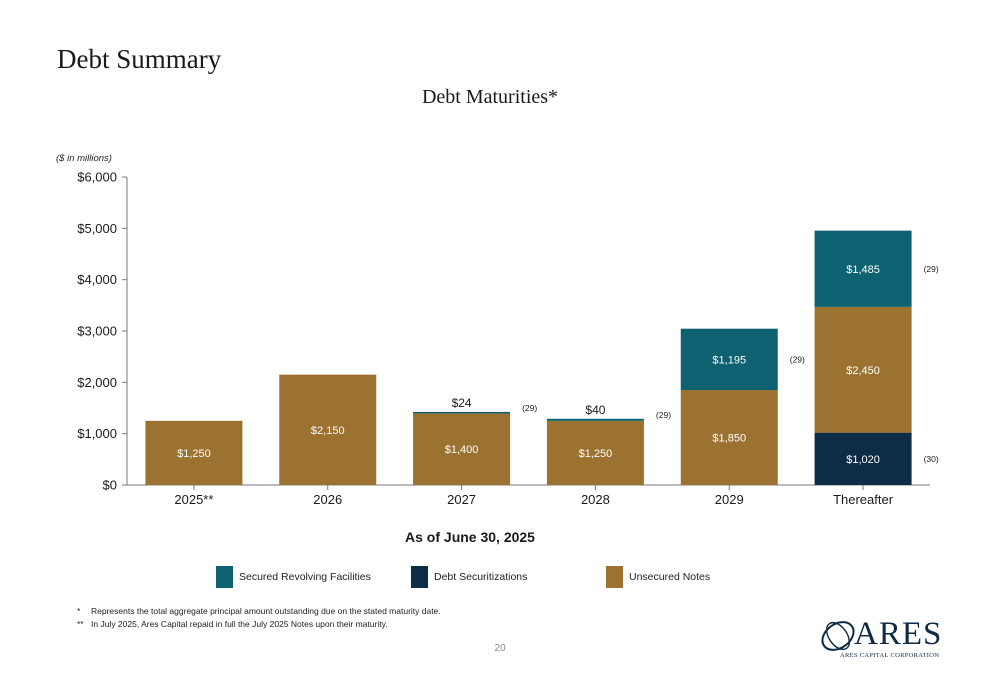  What do you see at coordinates (97, 177) in the screenshot?
I see `y-tick-label: $6,000` at bounding box center [97, 177].